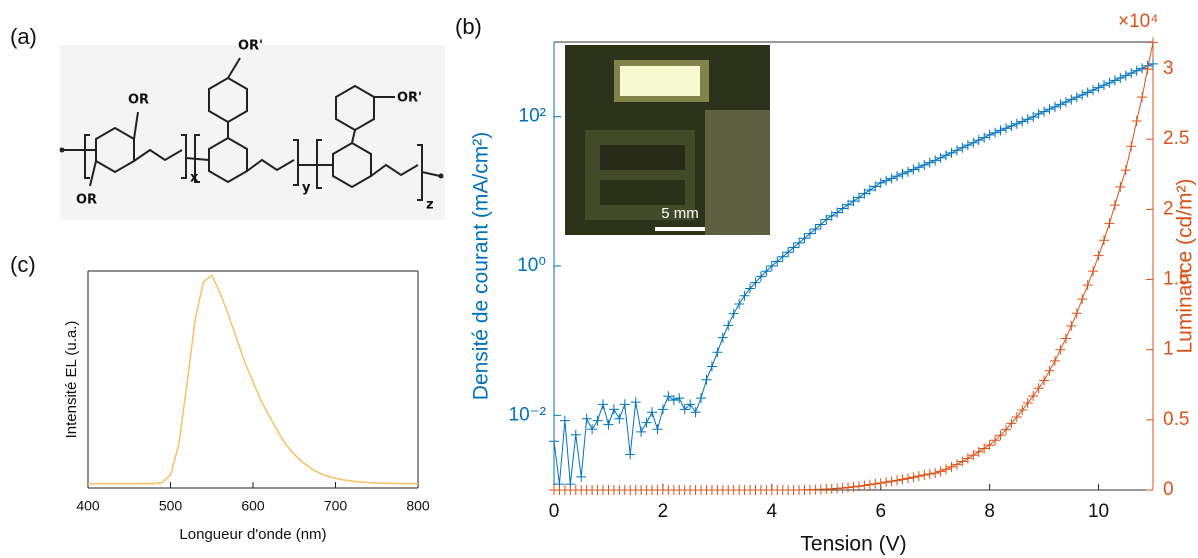 The image size is (1198, 558). What do you see at coordinates (409, 98) in the screenshot?
I see `group-label: OR'` at bounding box center [409, 98].